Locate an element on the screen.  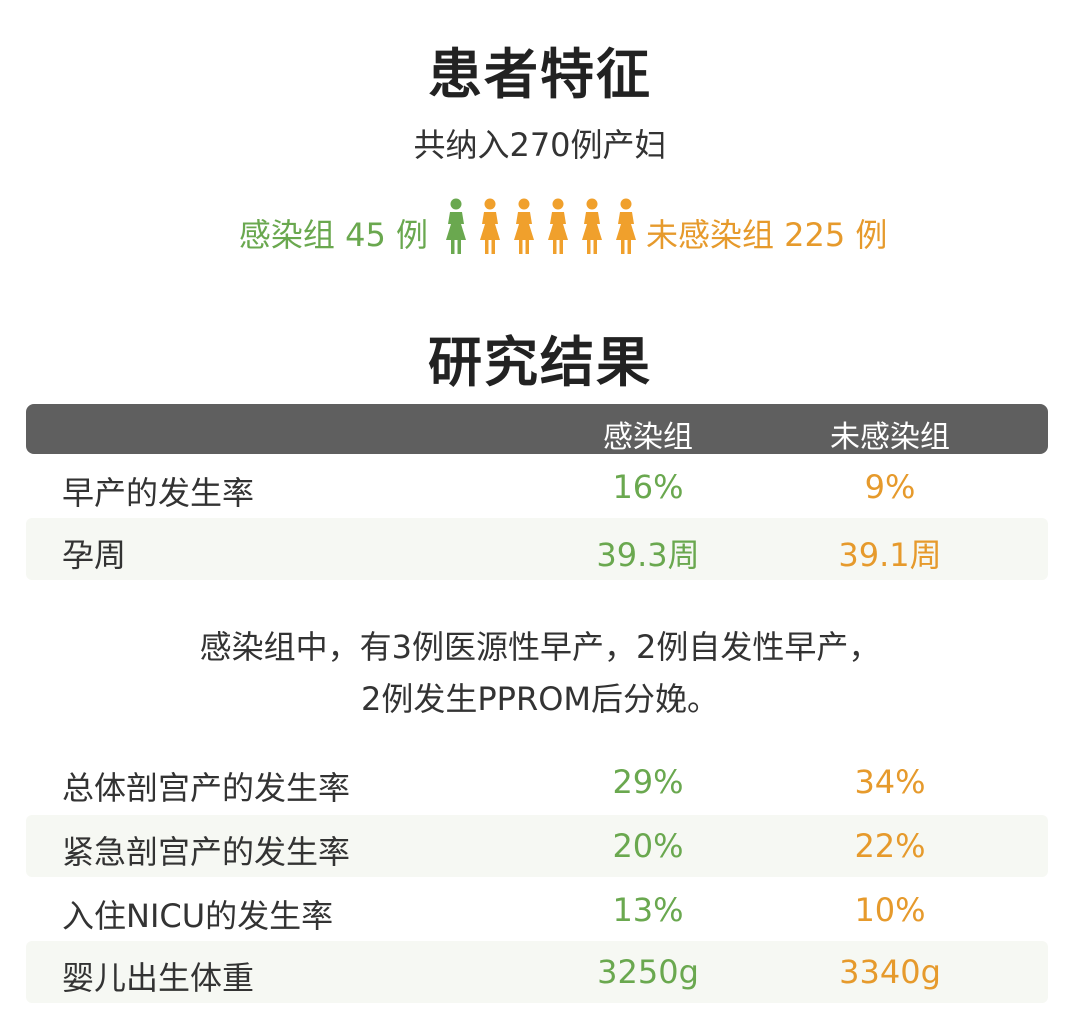
table-row: 紧急剖宫产的发生率 20% 22% is located at coordinates (537, 846).